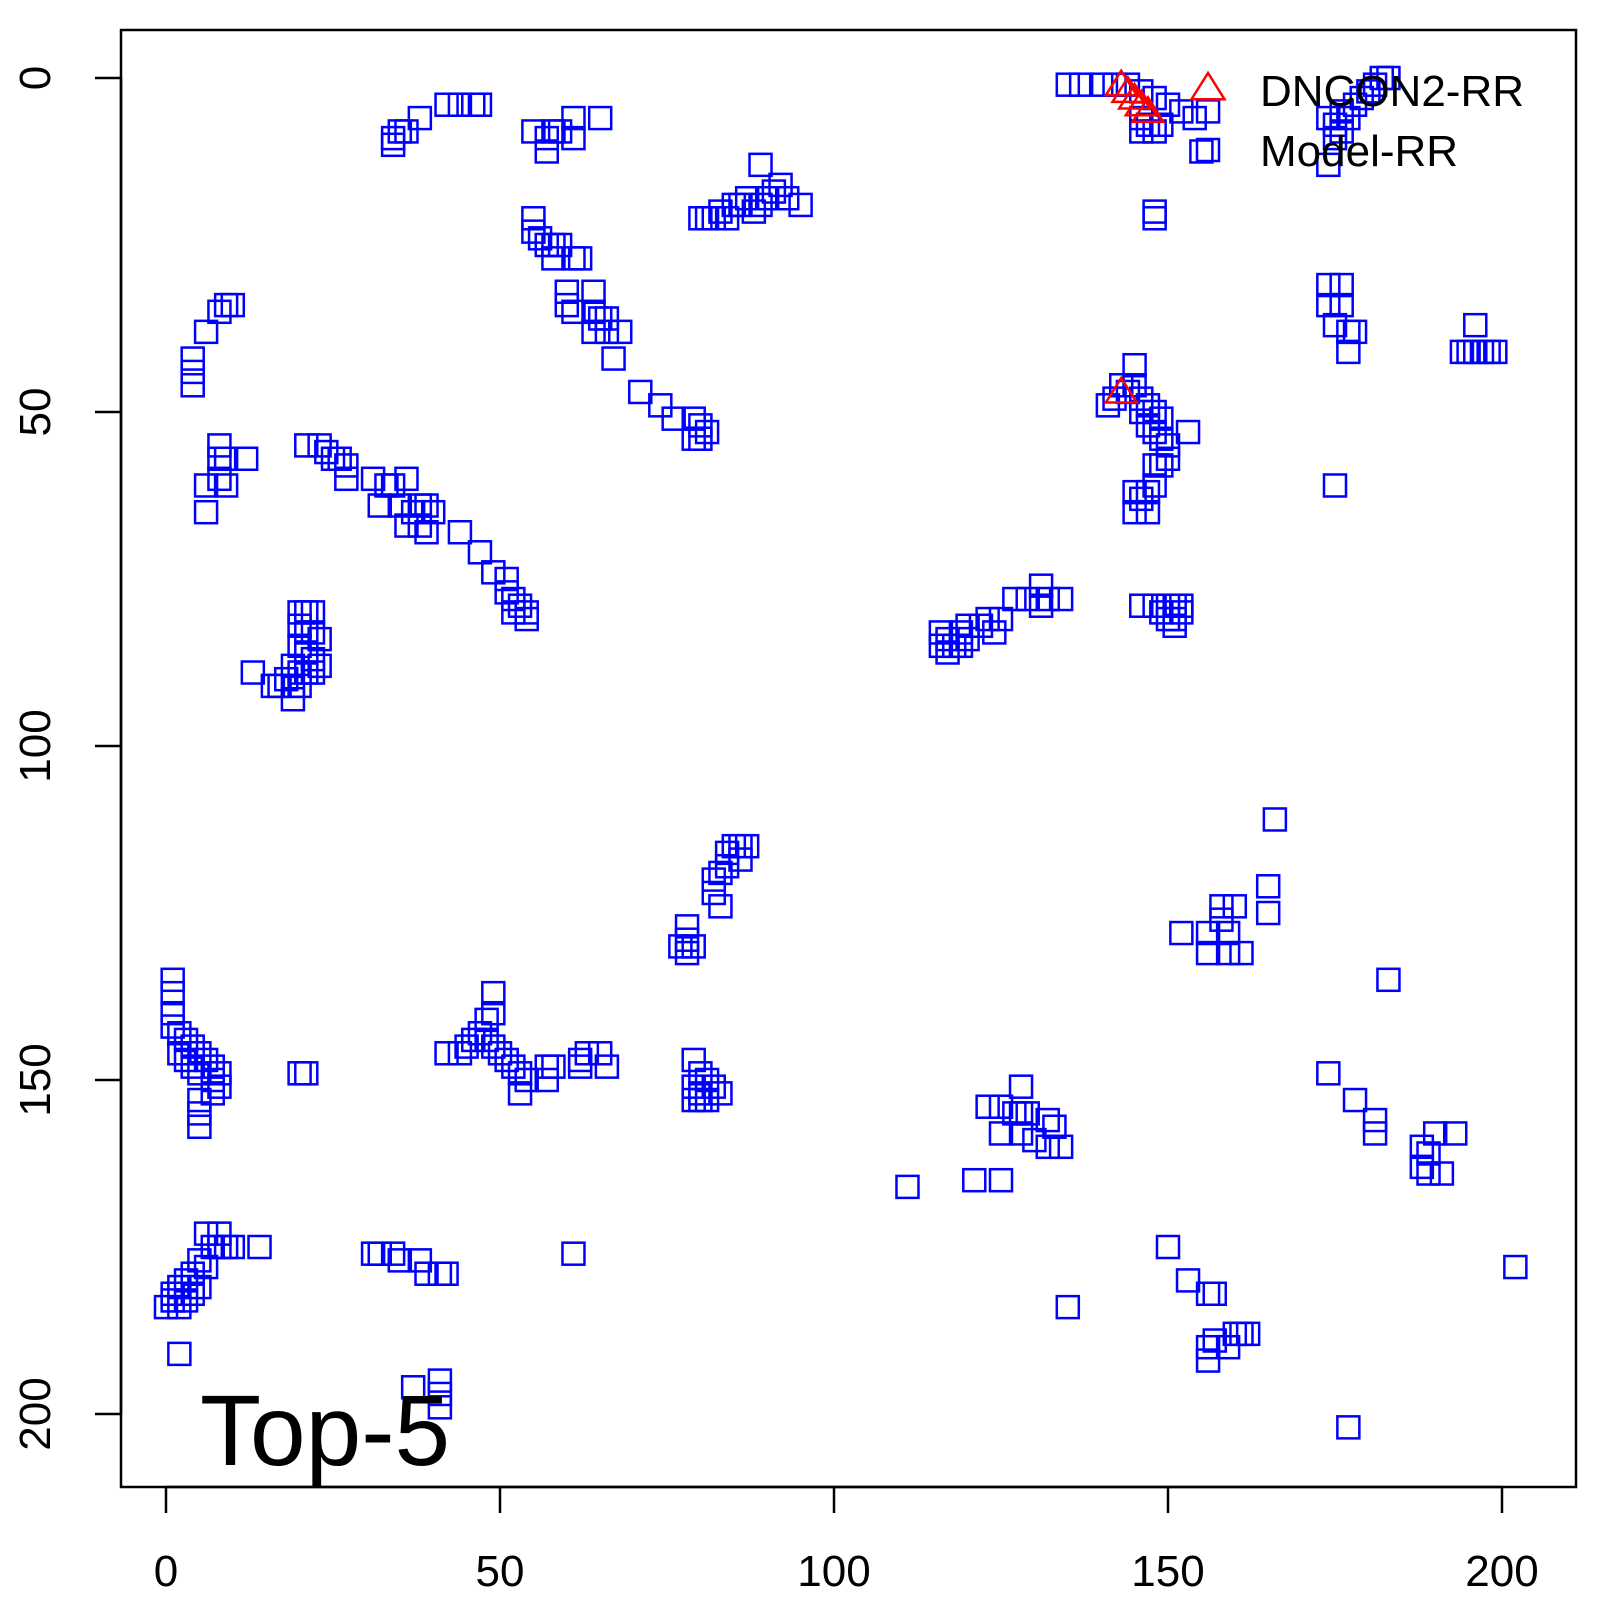  What do you see at coordinates (500, 1571) in the screenshot?
I see `x-tick-label: 50` at bounding box center [500, 1571].